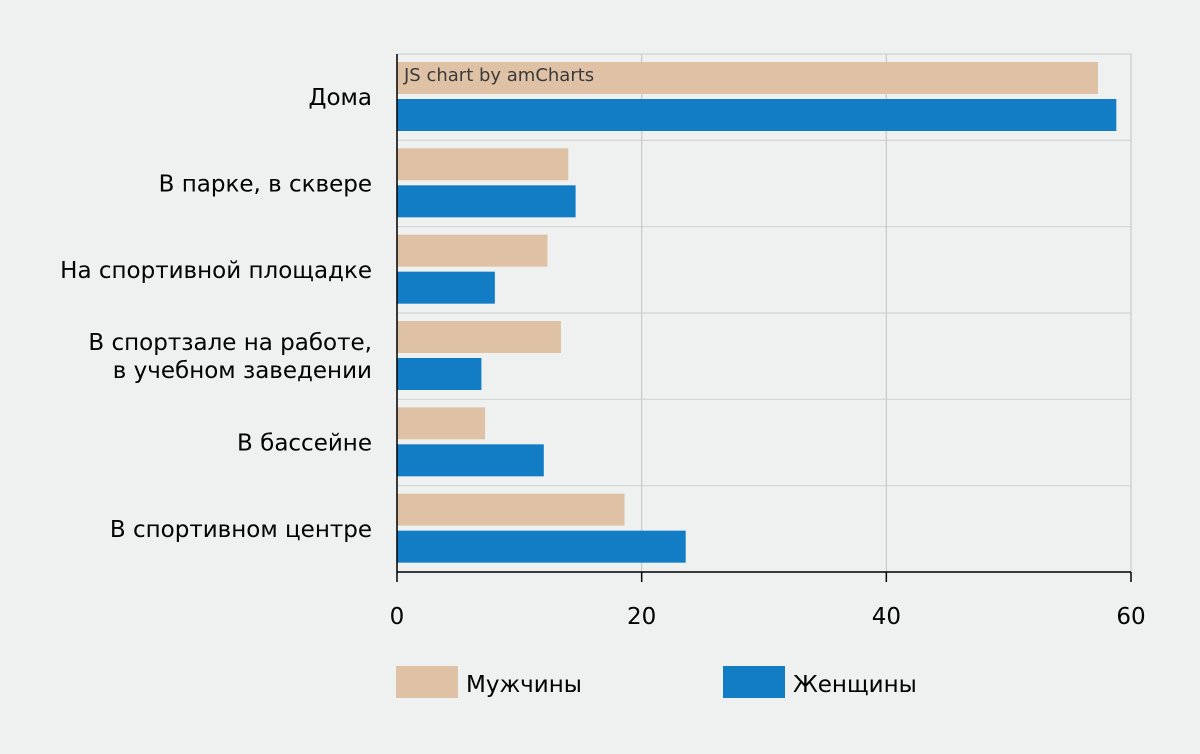 The width and height of the screenshot is (1200, 754). Describe the element at coordinates (855, 685) in the screenshot. I see `legend-label-women: Женщины` at that location.